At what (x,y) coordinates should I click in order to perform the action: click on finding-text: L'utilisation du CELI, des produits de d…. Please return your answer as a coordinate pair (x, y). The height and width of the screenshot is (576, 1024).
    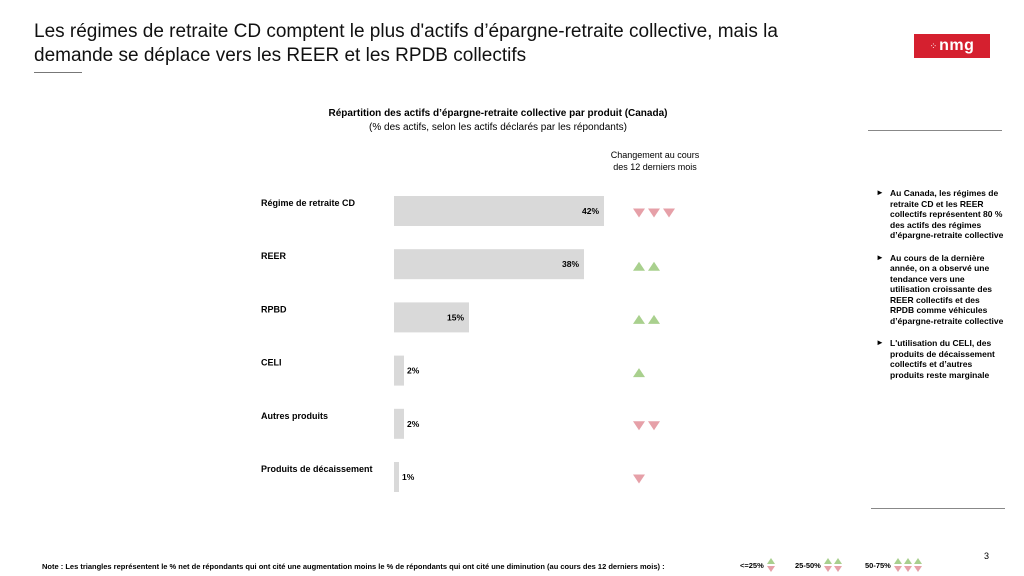
    Looking at the image, I should click on (942, 359).